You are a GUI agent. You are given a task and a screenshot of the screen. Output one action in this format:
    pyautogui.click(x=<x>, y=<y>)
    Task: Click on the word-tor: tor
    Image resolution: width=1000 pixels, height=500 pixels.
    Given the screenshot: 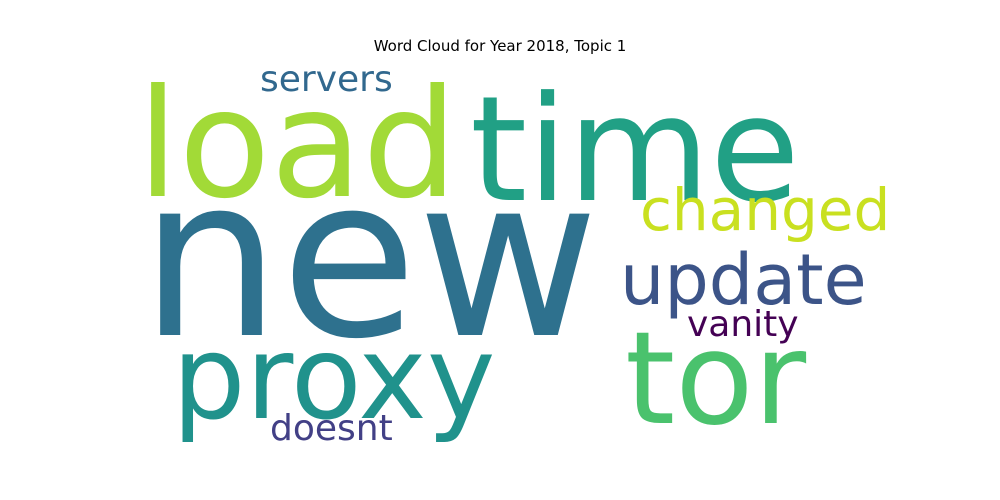 What is the action you would take?
    pyautogui.click(x=716, y=379)
    